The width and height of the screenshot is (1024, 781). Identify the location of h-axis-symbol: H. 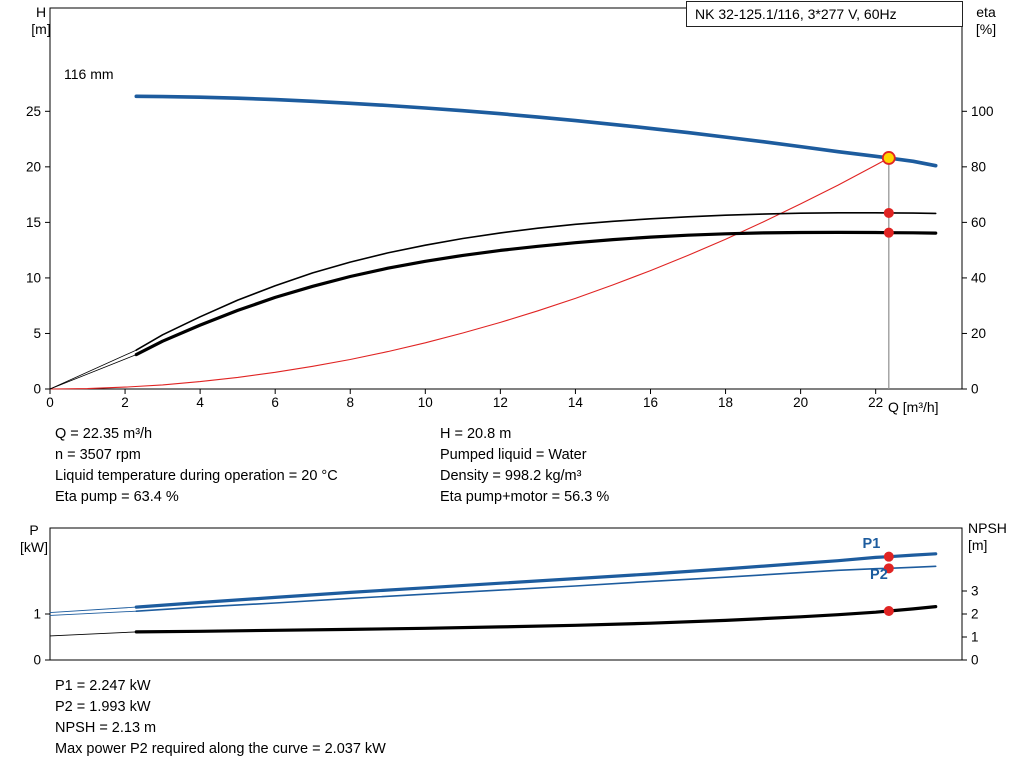
(41, 12).